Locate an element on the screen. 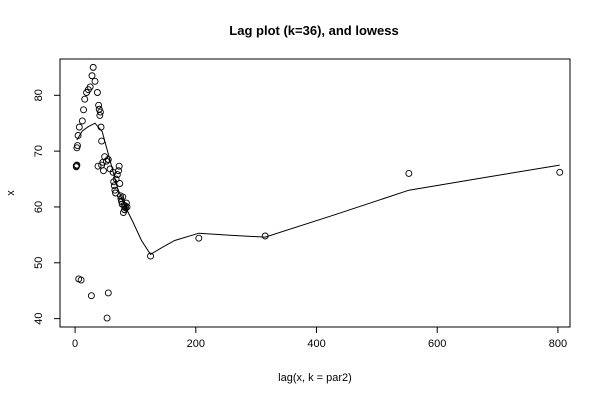  chart-title: Lag plot (k=36), and lowess is located at coordinates (313, 30).